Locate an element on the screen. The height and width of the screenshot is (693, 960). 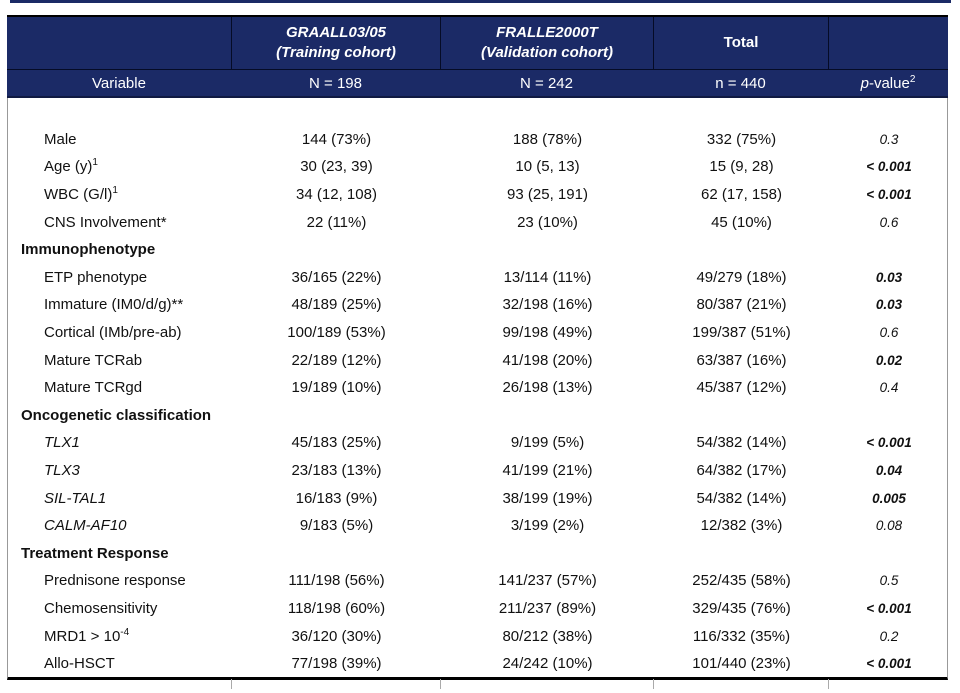
training-value: 9/183 (5%) is located at coordinates (336, 526).